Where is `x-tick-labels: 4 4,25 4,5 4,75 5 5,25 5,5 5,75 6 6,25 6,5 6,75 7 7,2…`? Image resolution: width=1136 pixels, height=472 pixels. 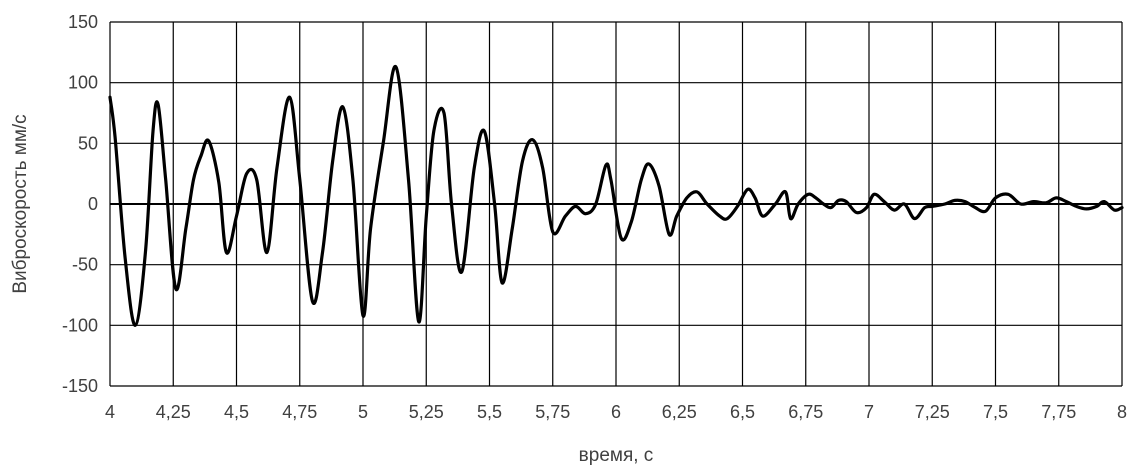 x-tick-labels: 4 4,25 4,5 4,75 5 5,25 5,5 5,75 6 6,25 6,5 6,75 7 7,2… is located at coordinates (616, 412).